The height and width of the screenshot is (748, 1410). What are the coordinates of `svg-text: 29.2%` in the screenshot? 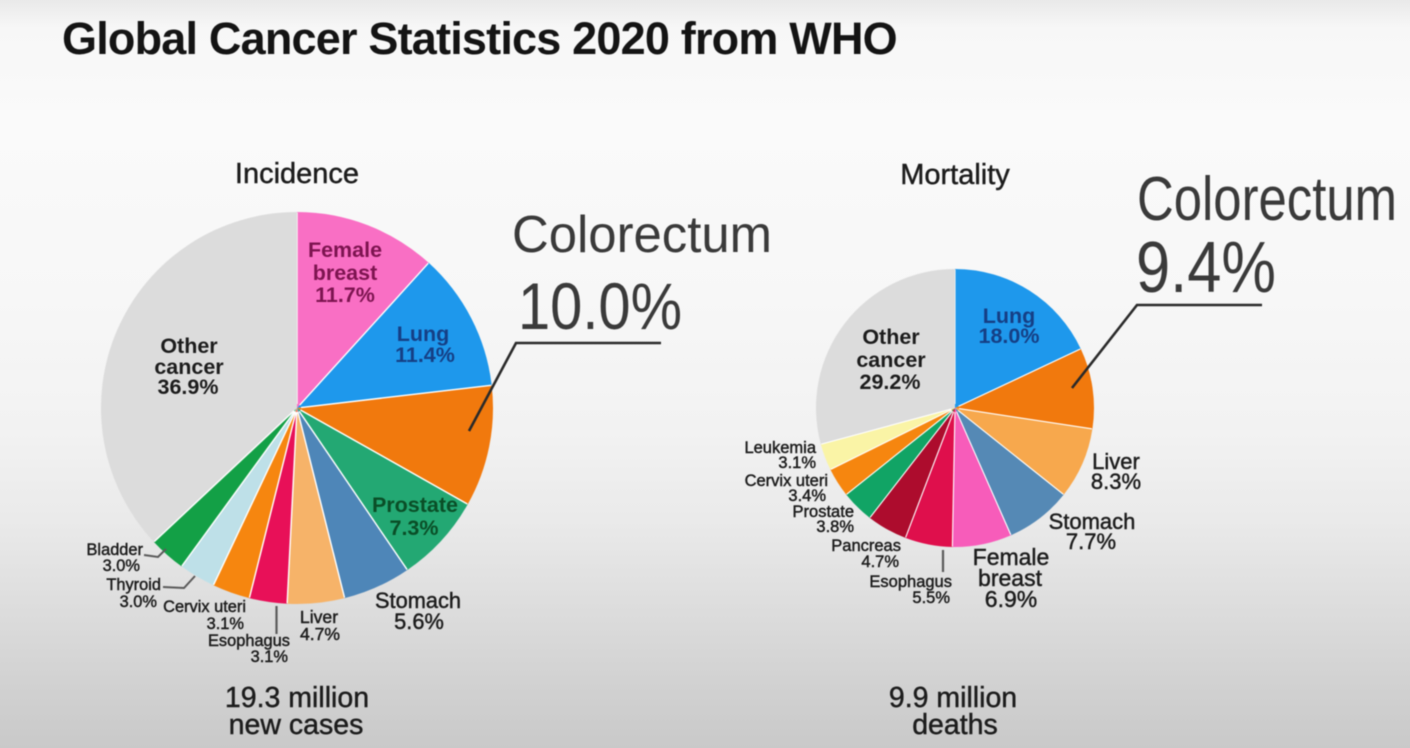 It's located at (890, 382).